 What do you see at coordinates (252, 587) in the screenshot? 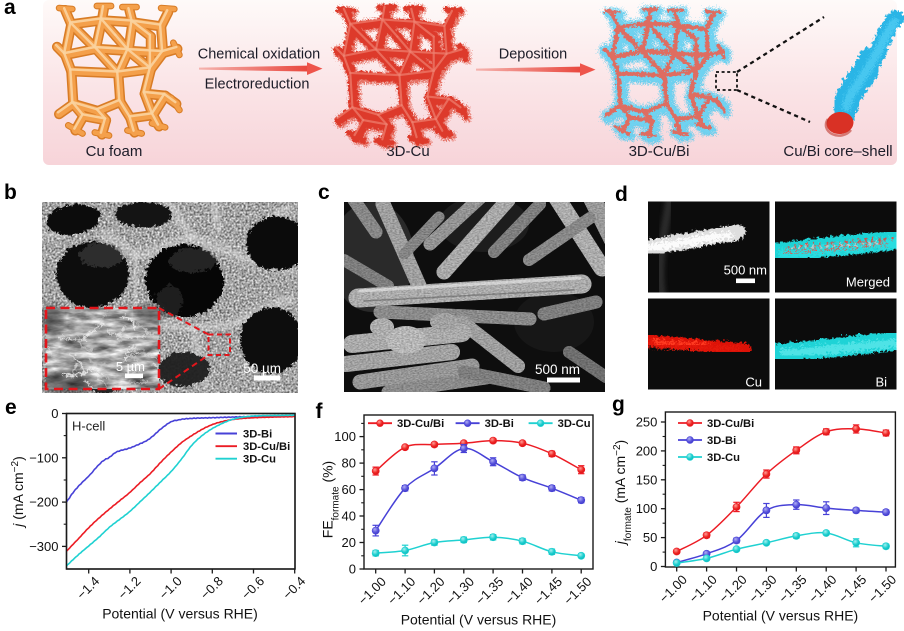
I see `svg-text: −0.6` at bounding box center [252, 587].